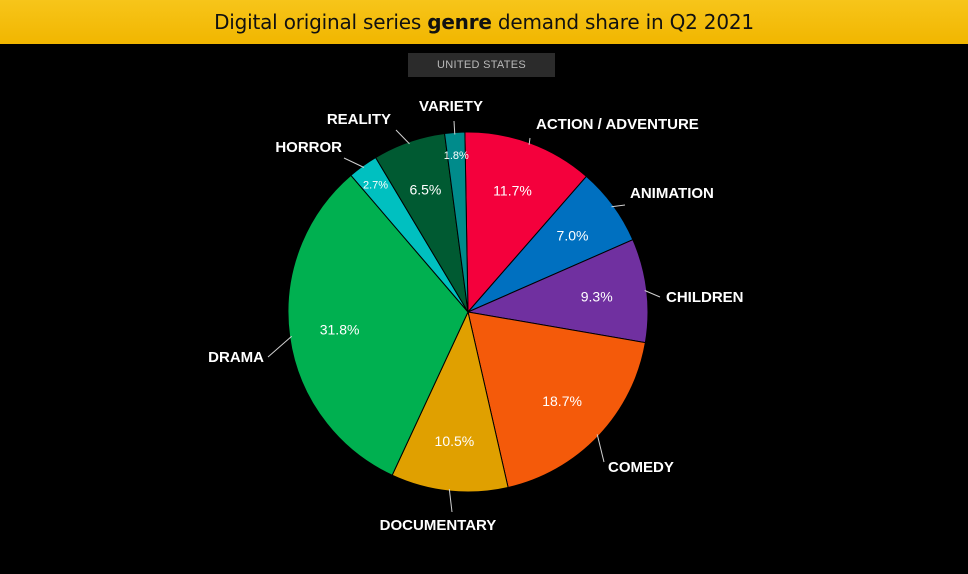 This screenshot has height=574, width=968. Describe the element at coordinates (308, 147) in the screenshot. I see `category-label-horror: HORROR` at that location.